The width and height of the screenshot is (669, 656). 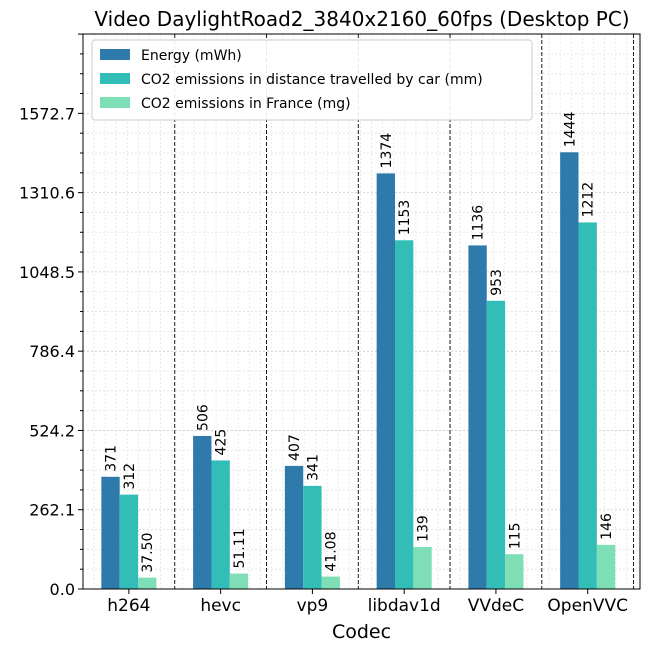 What do you see at coordinates (387, 151) in the screenshot?
I see `bar-value-label: 1374` at bounding box center [387, 151].